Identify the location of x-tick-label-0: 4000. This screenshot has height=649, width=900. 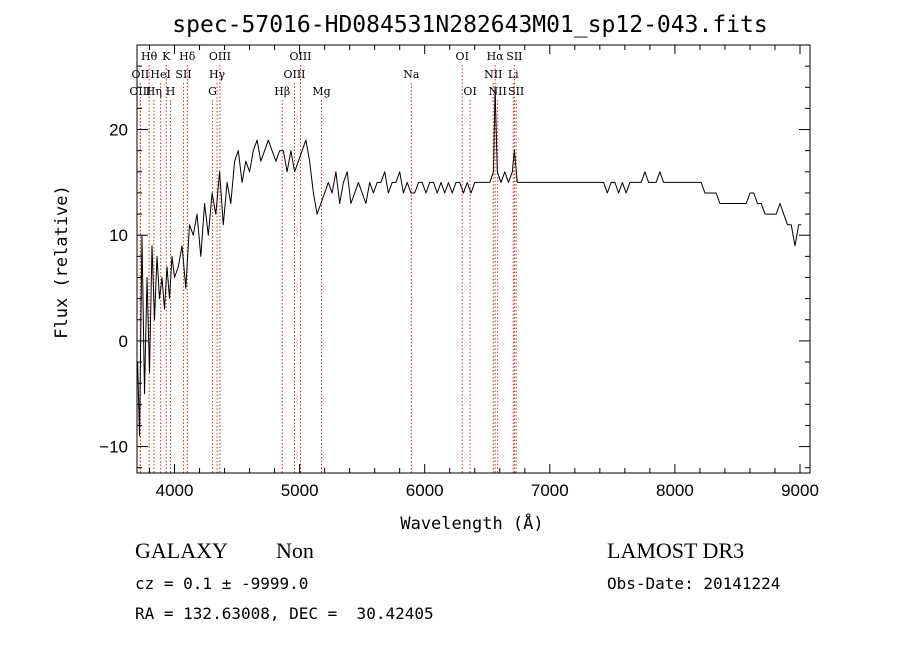
(175, 490).